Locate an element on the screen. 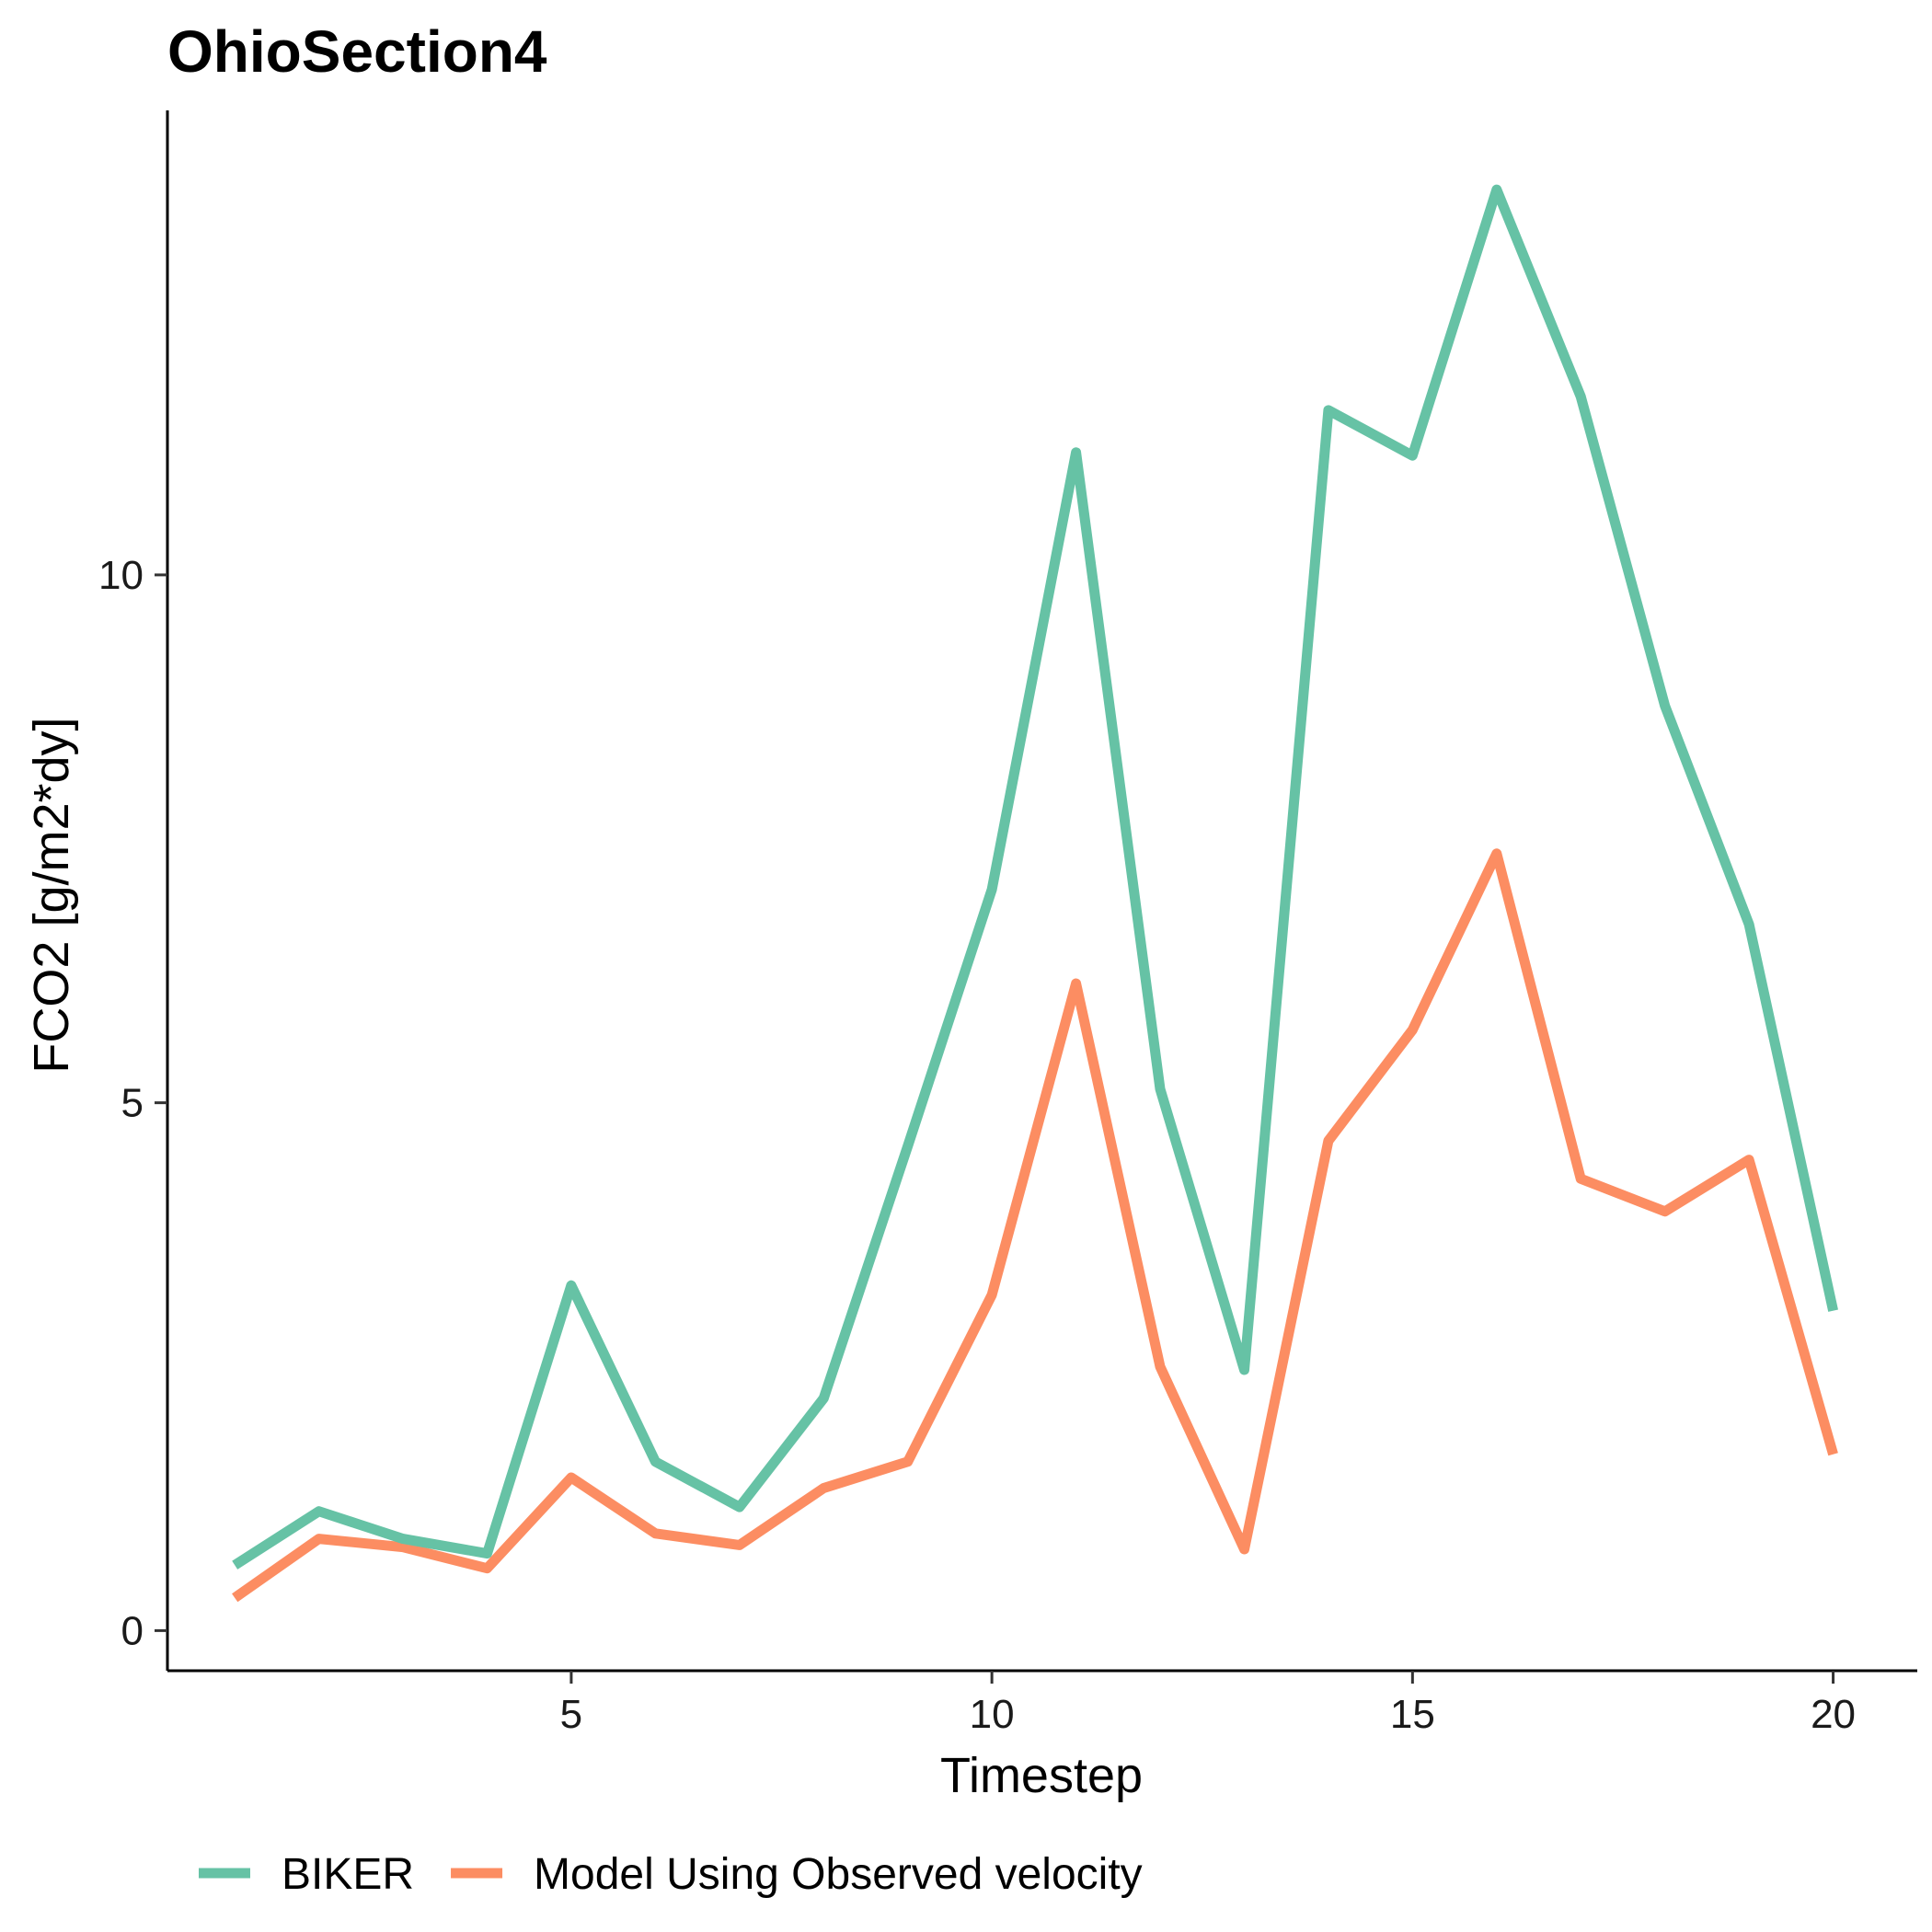 This screenshot has height=1932, width=1932. y-tick-label-5: 5 is located at coordinates (132, 1103).